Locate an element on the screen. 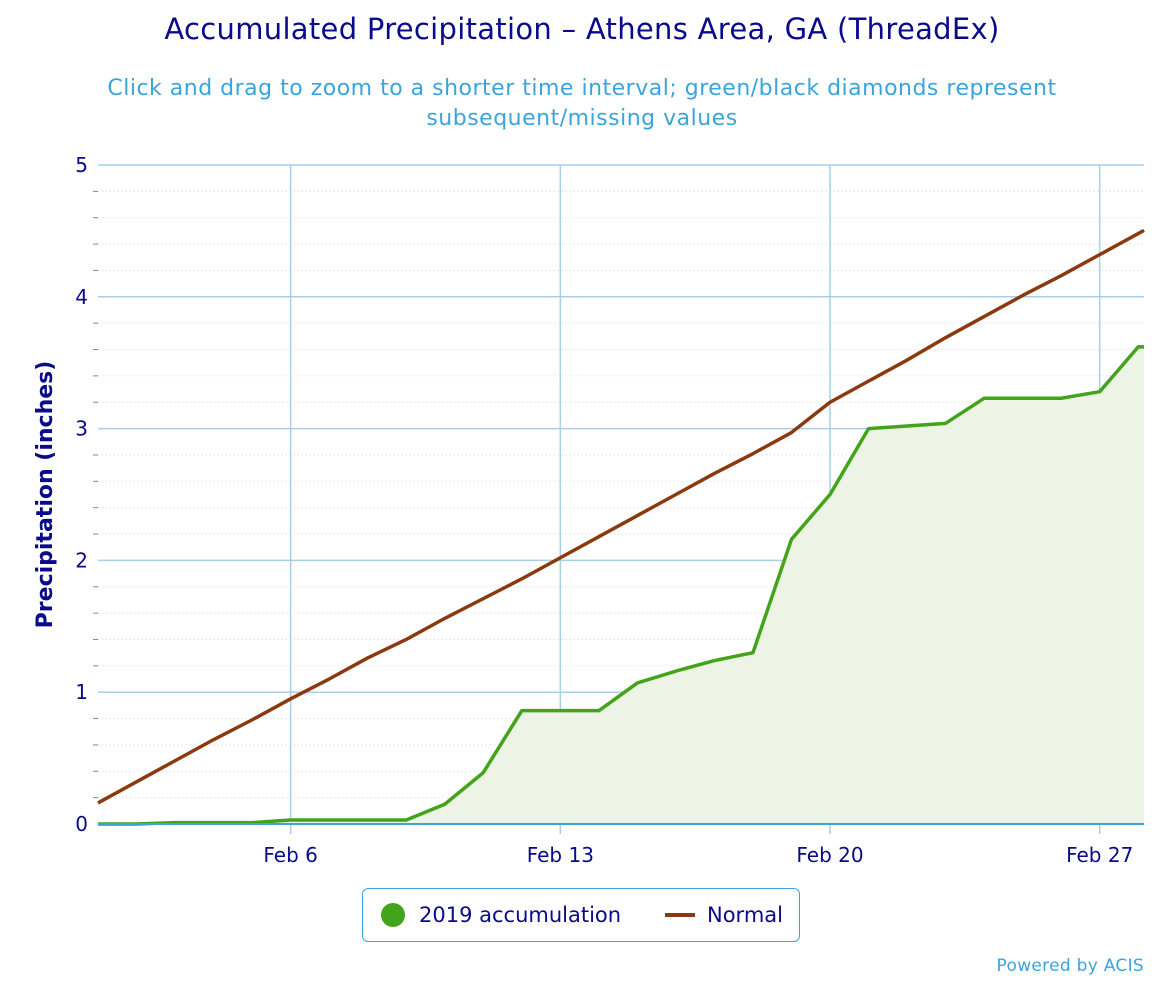  credits-link: Powered by ACIS is located at coordinates (1070, 966).